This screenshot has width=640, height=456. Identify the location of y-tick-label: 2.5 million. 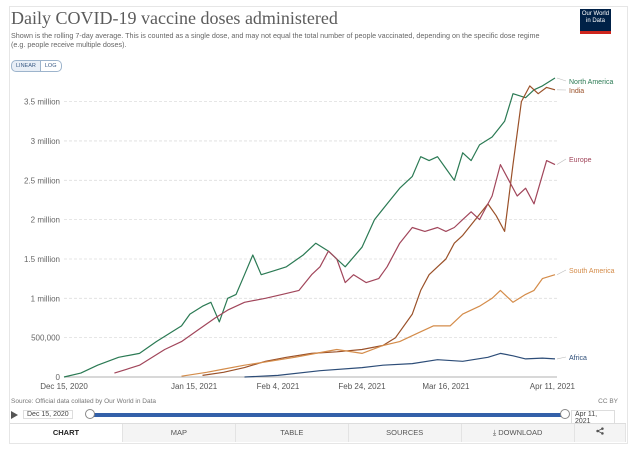
(42, 180).